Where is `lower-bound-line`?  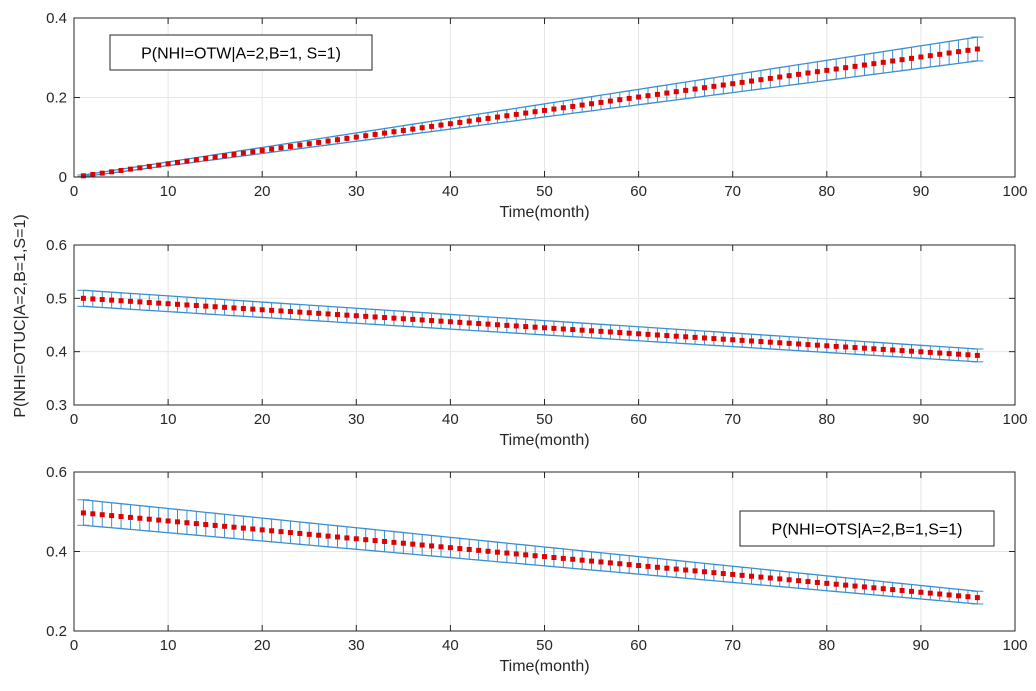 lower-bound-line is located at coordinates (530, 334).